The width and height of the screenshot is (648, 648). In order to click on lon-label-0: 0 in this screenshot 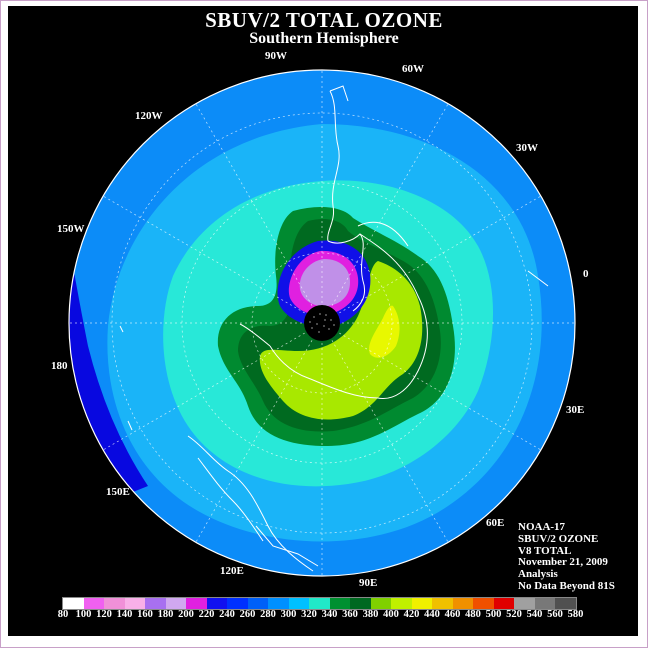, I will do `click(586, 274)`.